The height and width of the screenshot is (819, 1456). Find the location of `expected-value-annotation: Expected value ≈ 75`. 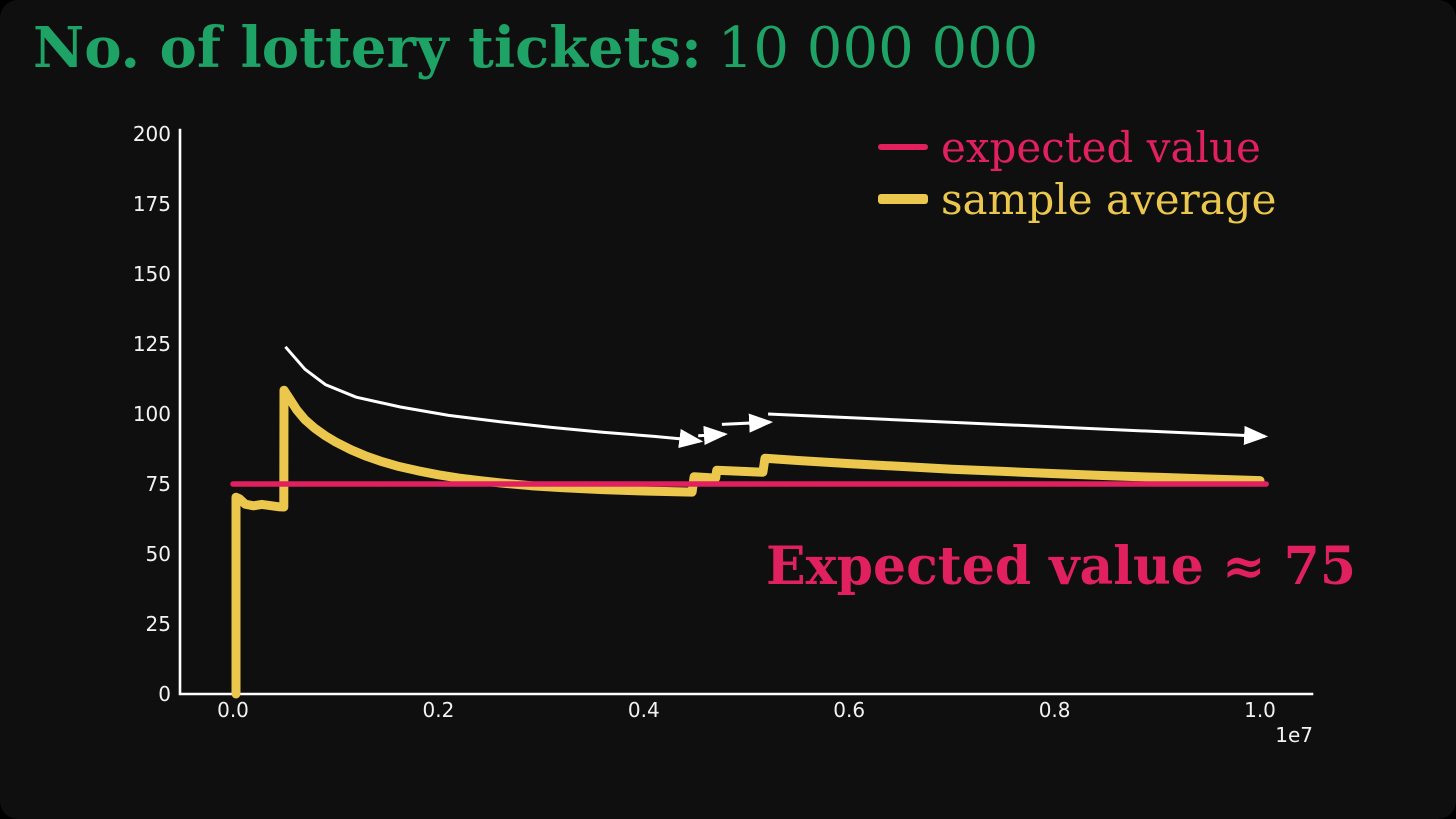

expected-value-annotation: Expected value ≈ 75 is located at coordinates (1061, 566).